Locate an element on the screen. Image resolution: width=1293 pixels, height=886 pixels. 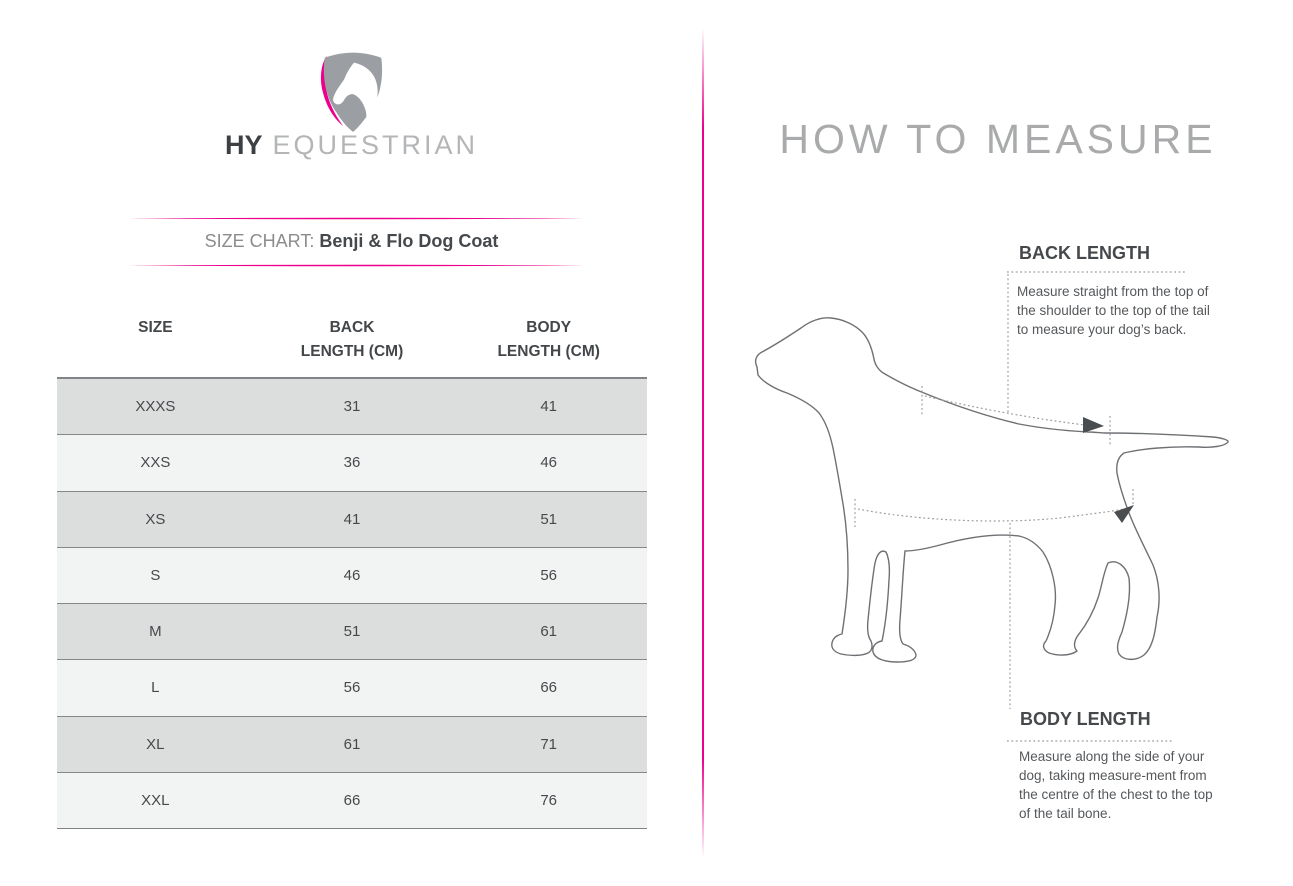
size-cell: XXS is located at coordinates (155, 463).